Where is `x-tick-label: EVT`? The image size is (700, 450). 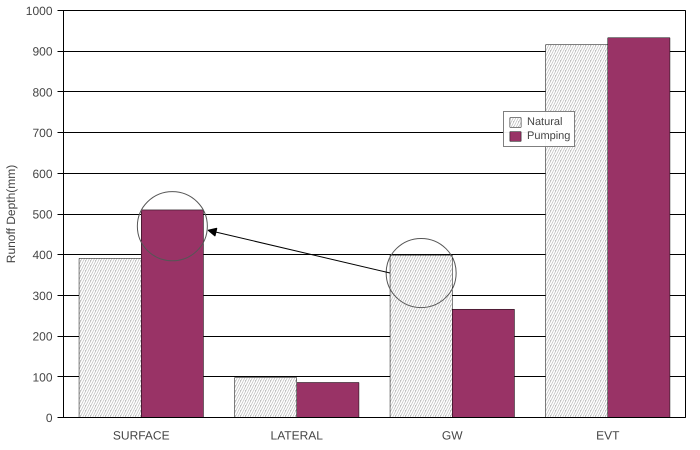 x-tick-label: EVT is located at coordinates (608, 435).